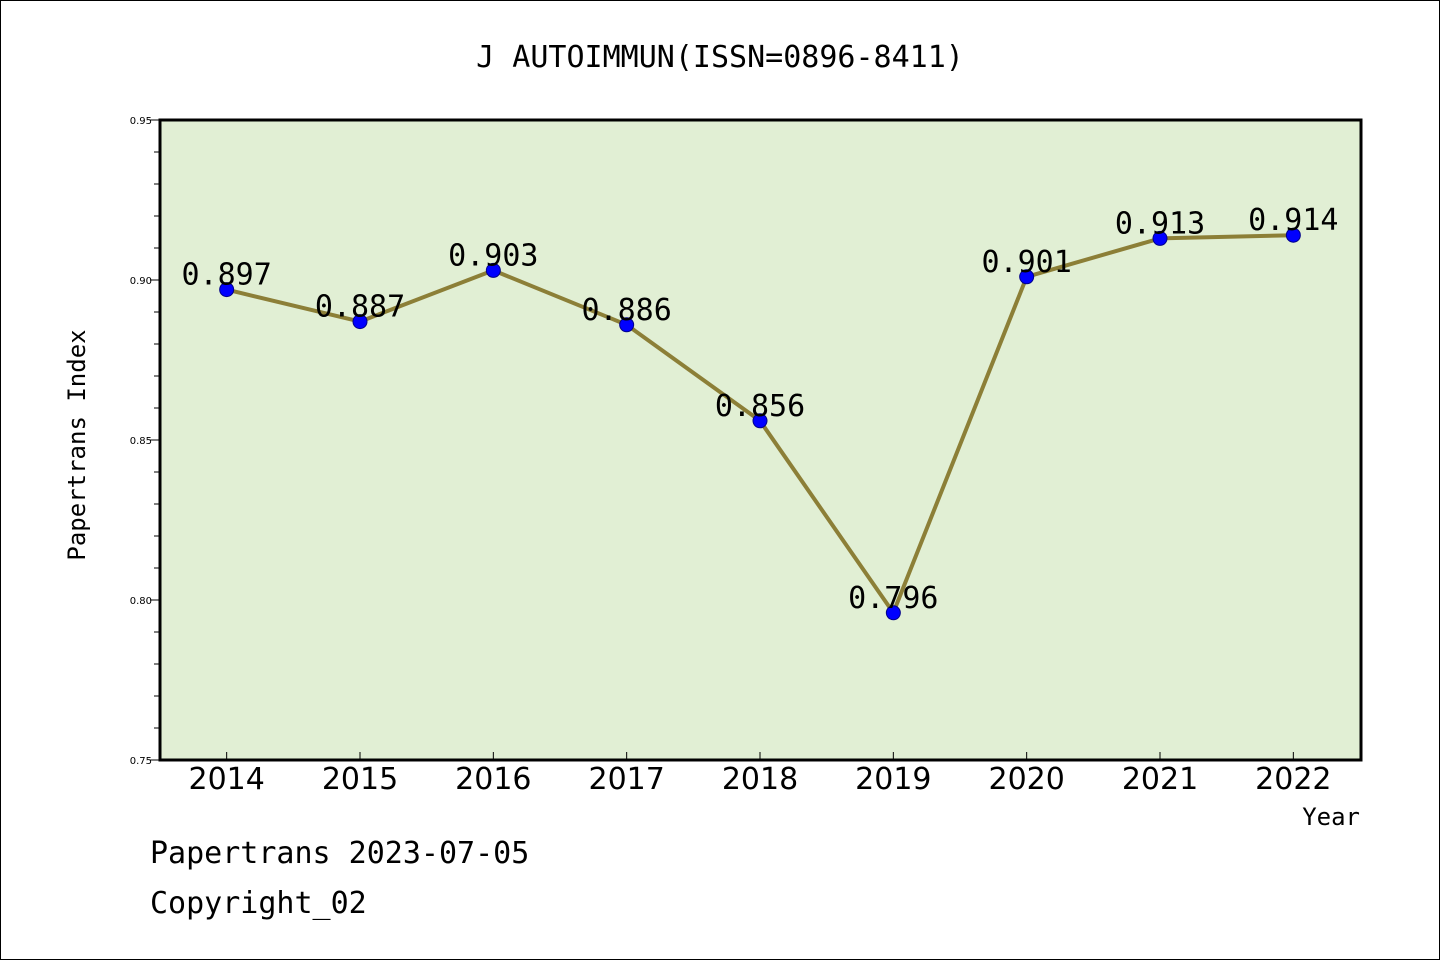 The image size is (1440, 960). Describe the element at coordinates (226, 779) in the screenshot. I see `x-tick-label: 2014` at that location.